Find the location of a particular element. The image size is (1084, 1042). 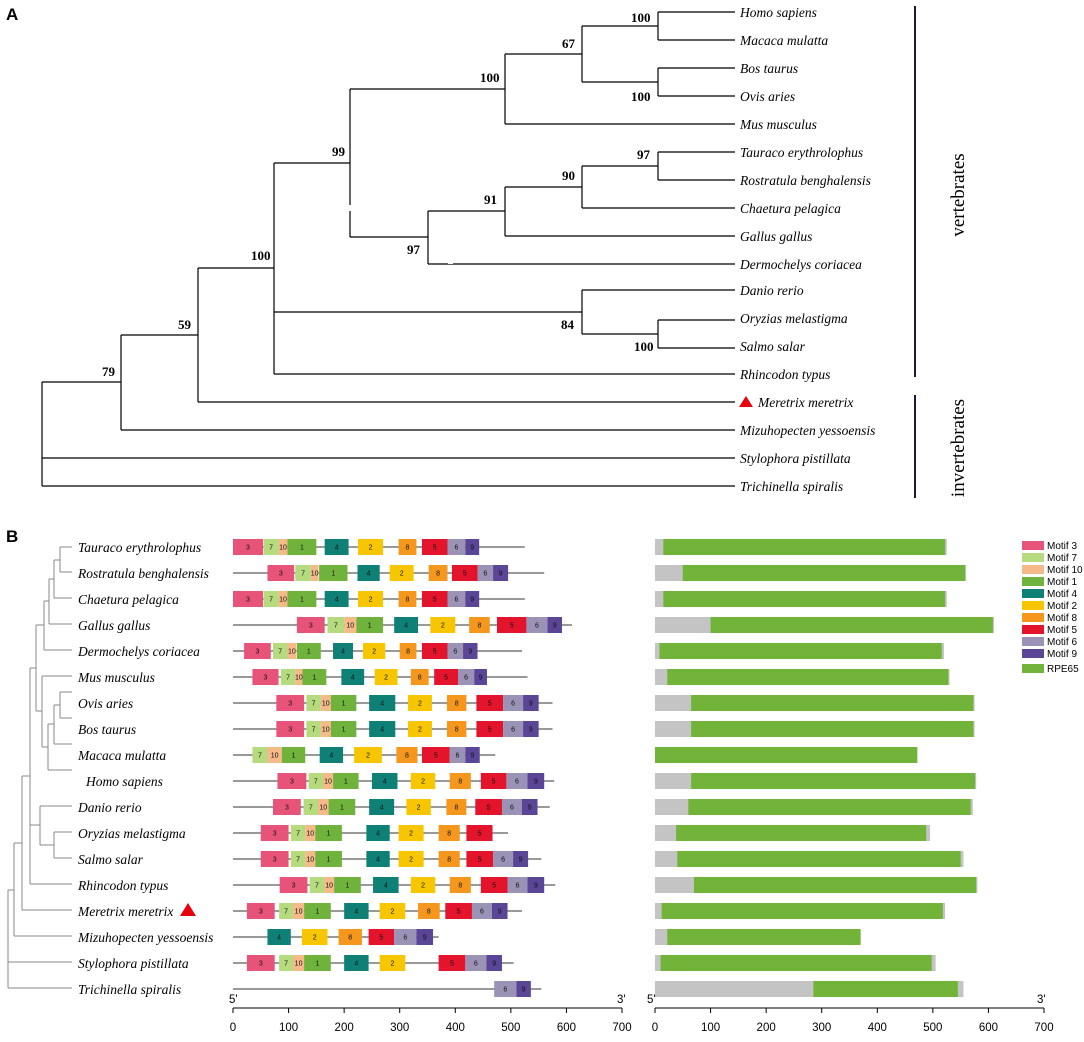

panel-b-taxon-label: Mus musculus is located at coordinates (116, 677).